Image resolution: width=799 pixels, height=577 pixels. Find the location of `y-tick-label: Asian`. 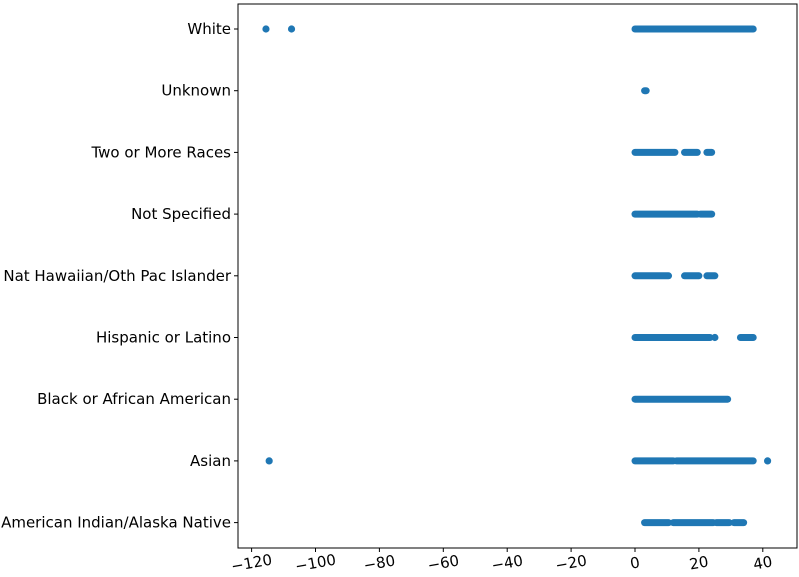

y-tick-label: Asian is located at coordinates (210, 461).